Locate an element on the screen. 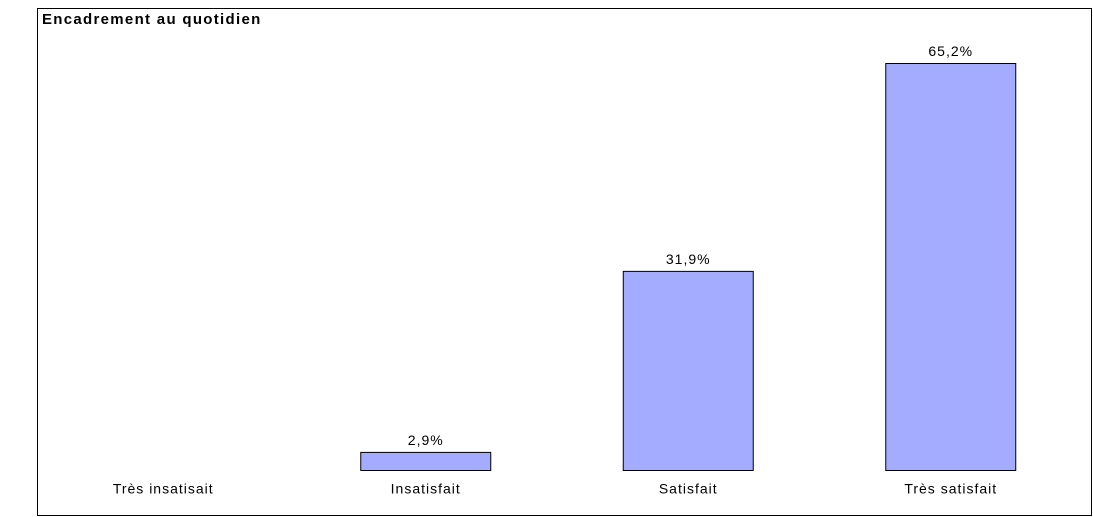 This screenshot has height=517, width=1093. data-label: 2,9% is located at coordinates (426, 440).